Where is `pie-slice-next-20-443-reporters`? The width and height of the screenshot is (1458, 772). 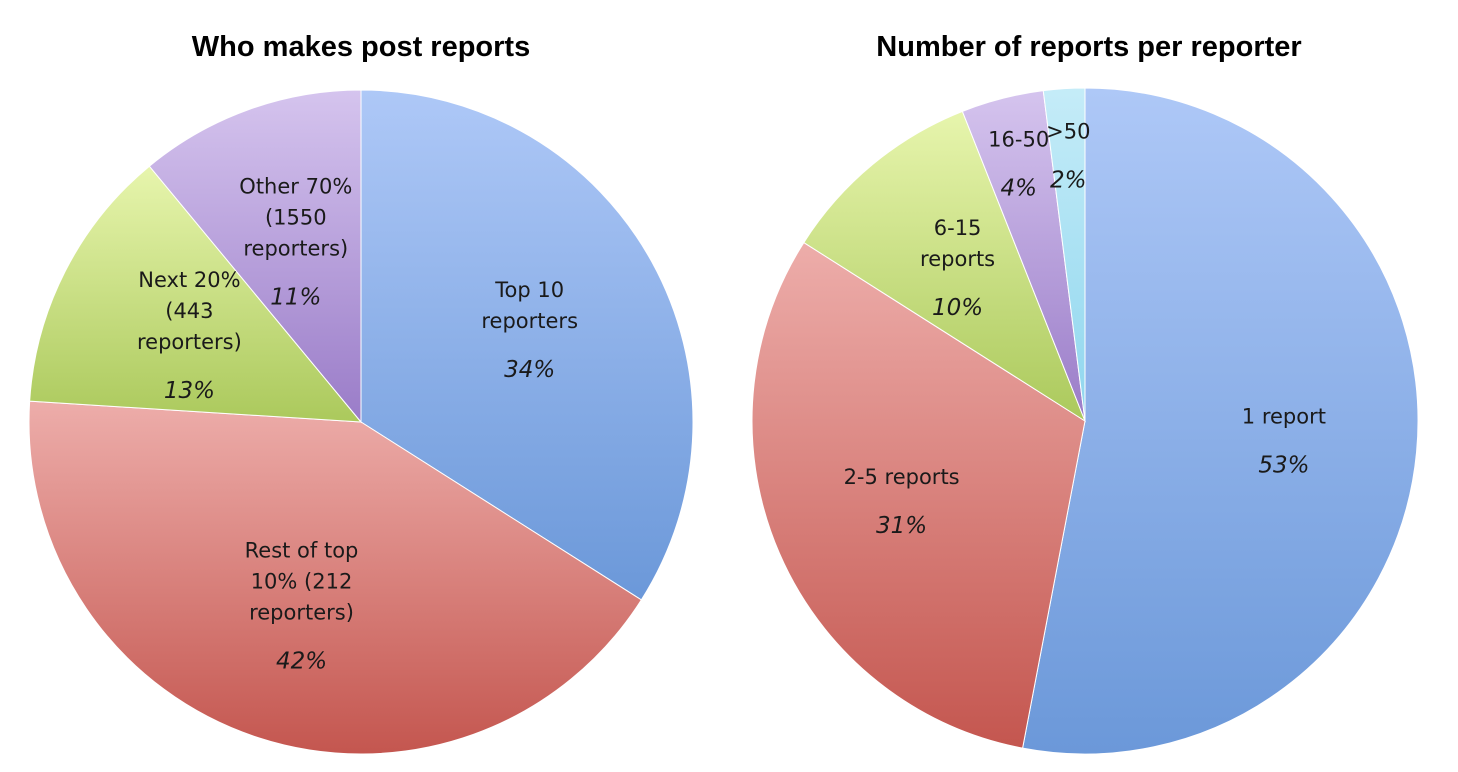
pie-slice-next-20-443-reporters is located at coordinates (196, 294).